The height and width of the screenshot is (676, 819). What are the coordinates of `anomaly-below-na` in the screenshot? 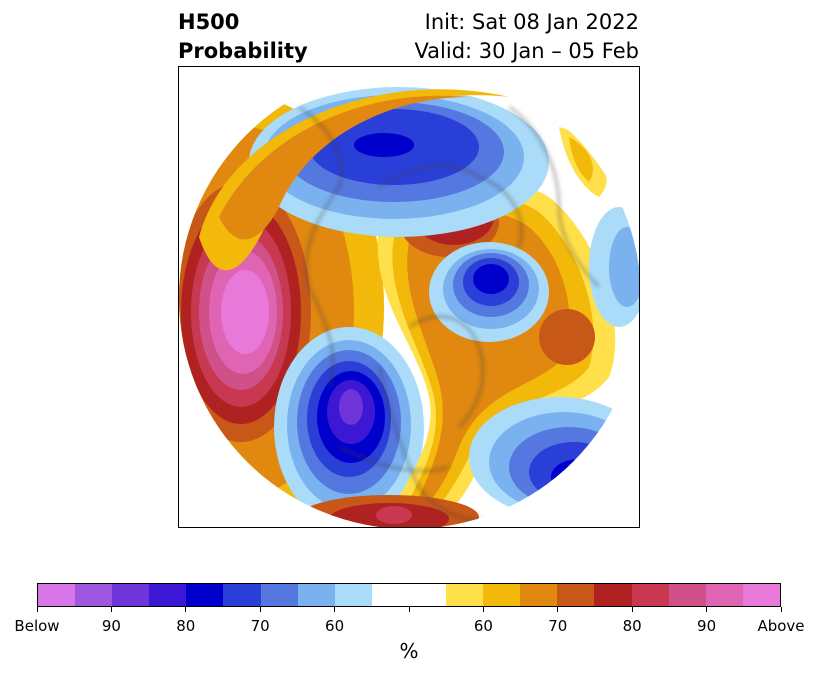 It's located at (349, 427).